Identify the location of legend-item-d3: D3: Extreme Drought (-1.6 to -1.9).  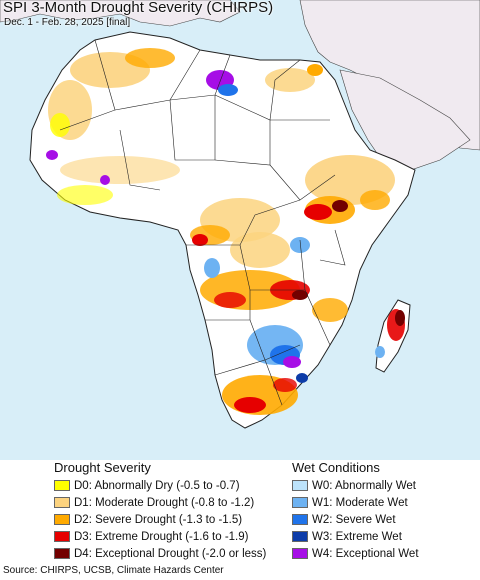
(160, 536).